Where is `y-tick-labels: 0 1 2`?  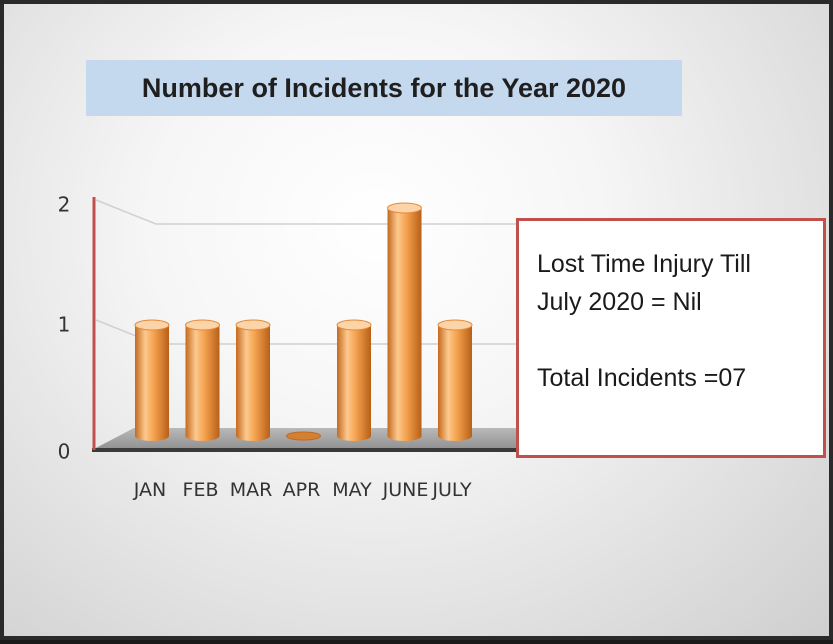
y-tick-labels: 0 1 2 is located at coordinates (64, 328).